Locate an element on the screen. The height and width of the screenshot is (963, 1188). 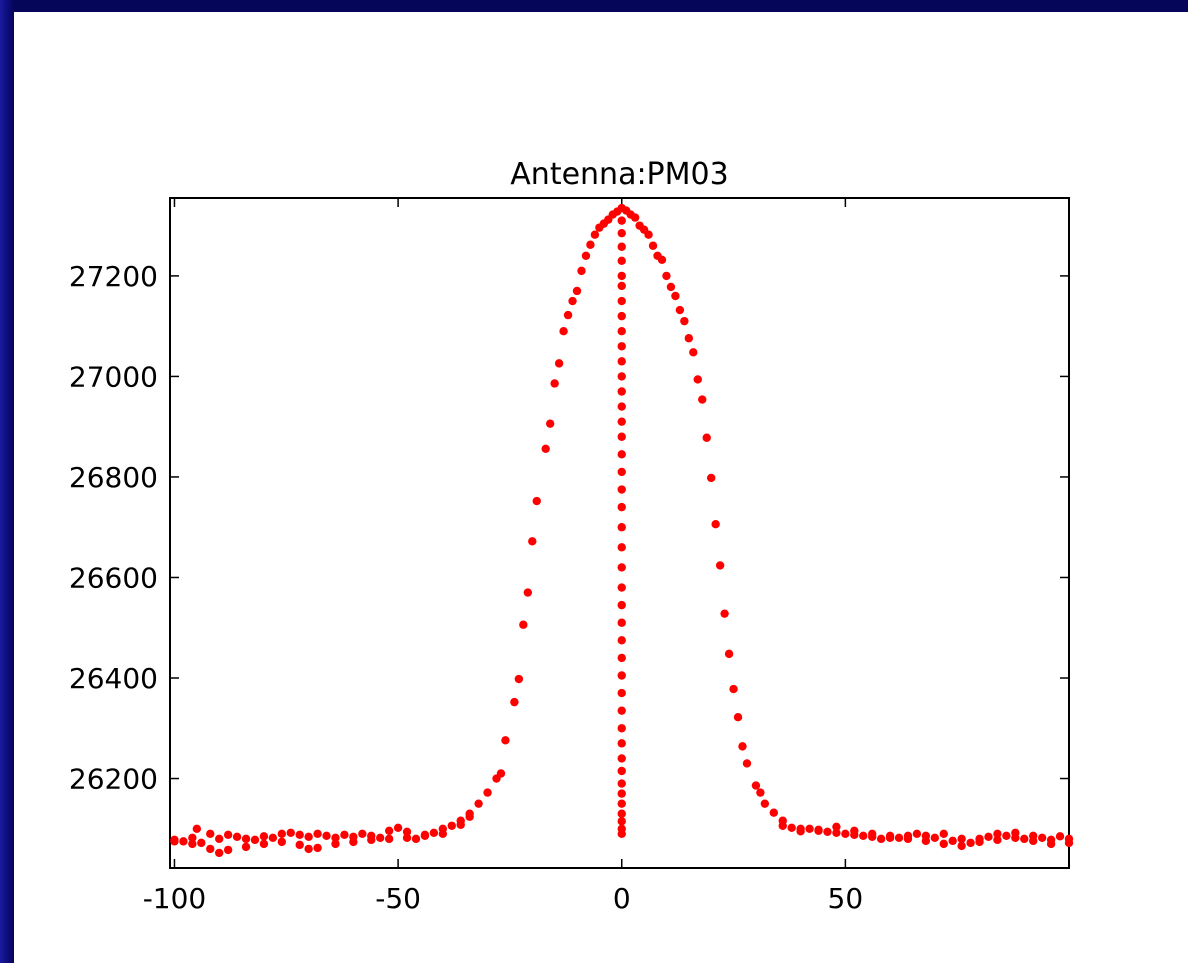
y-axis-tick-labels: 26200 26400 26600 26800 27000 27200 is located at coordinates (113, 528).